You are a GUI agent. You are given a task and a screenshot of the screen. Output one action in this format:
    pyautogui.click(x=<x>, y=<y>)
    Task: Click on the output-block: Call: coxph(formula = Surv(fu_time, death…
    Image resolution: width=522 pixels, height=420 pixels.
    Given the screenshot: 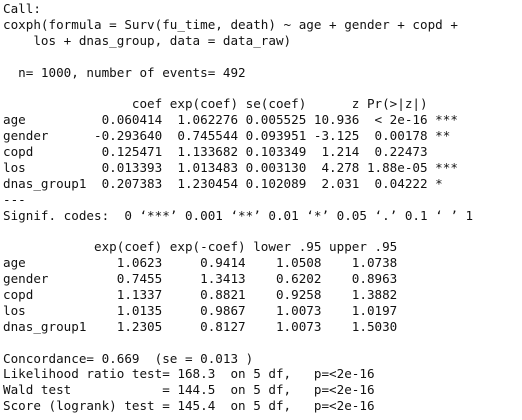 What is the action you would take?
    pyautogui.click(x=262, y=25)
    